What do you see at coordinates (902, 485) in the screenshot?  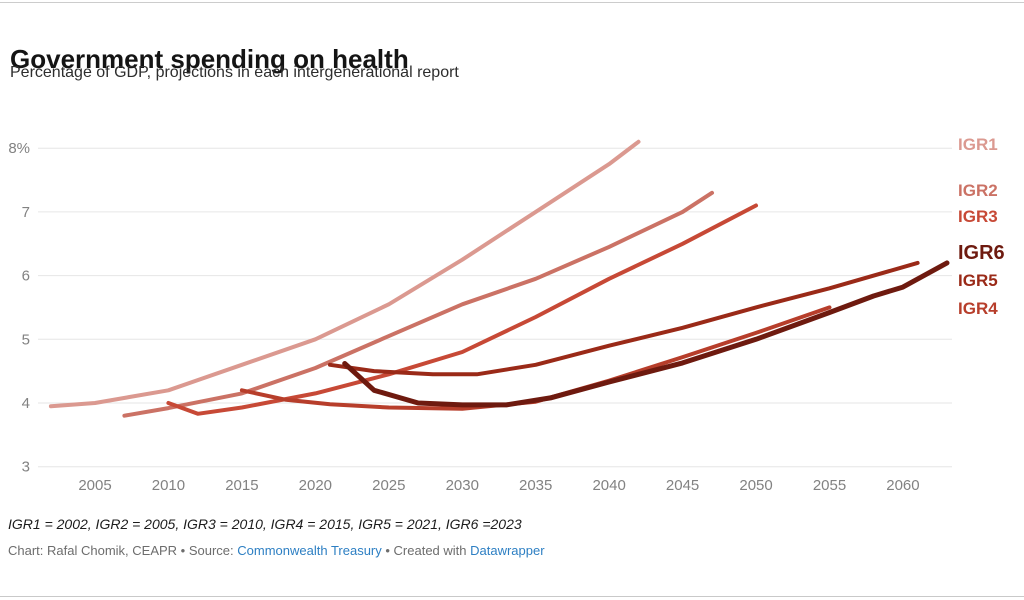 I see `x-tick-label-2060: 2060` at bounding box center [902, 485].